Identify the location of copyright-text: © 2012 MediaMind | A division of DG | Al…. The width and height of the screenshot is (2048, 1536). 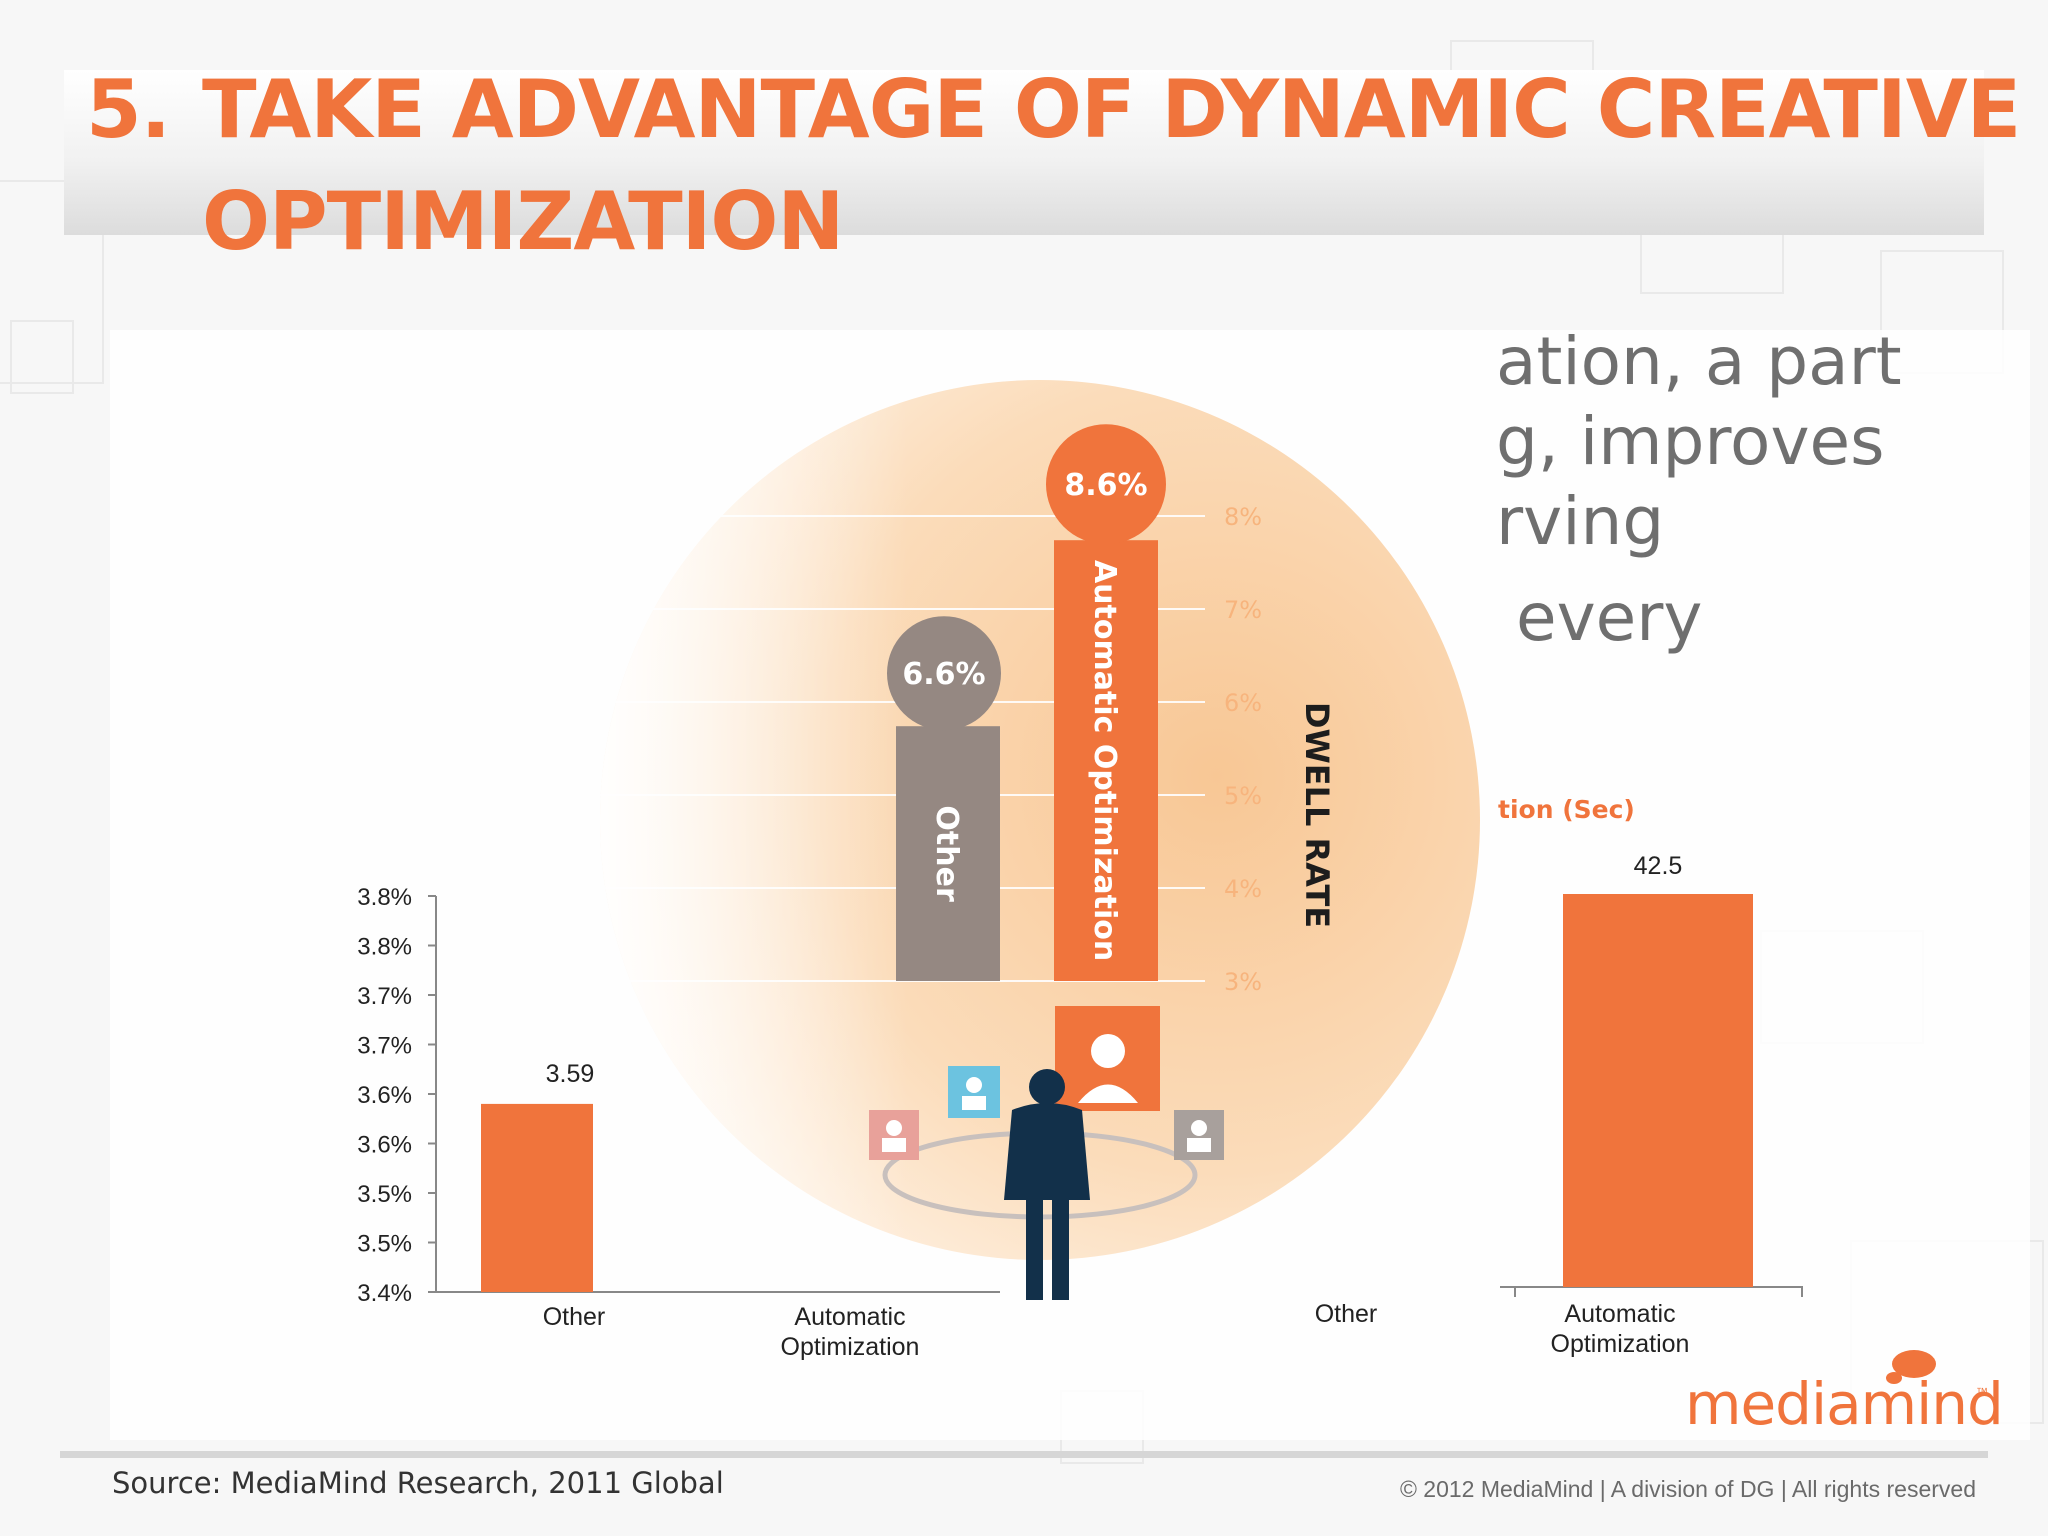
(1687, 1489).